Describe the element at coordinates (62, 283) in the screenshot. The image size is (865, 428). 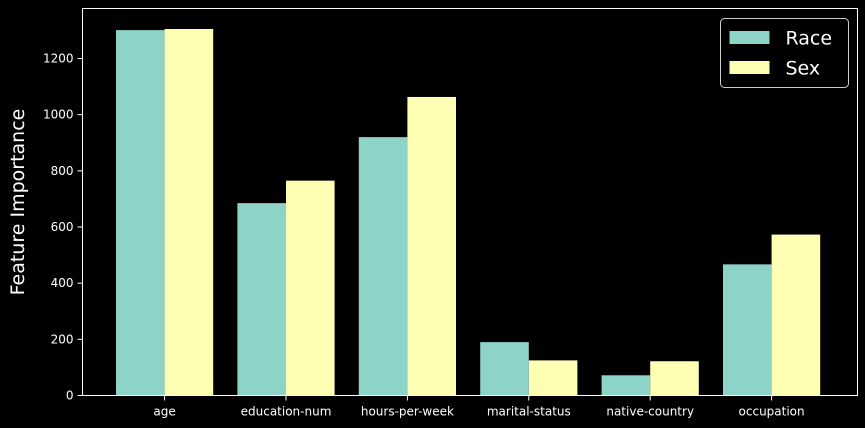
I see `y-tick-label: 400` at that location.